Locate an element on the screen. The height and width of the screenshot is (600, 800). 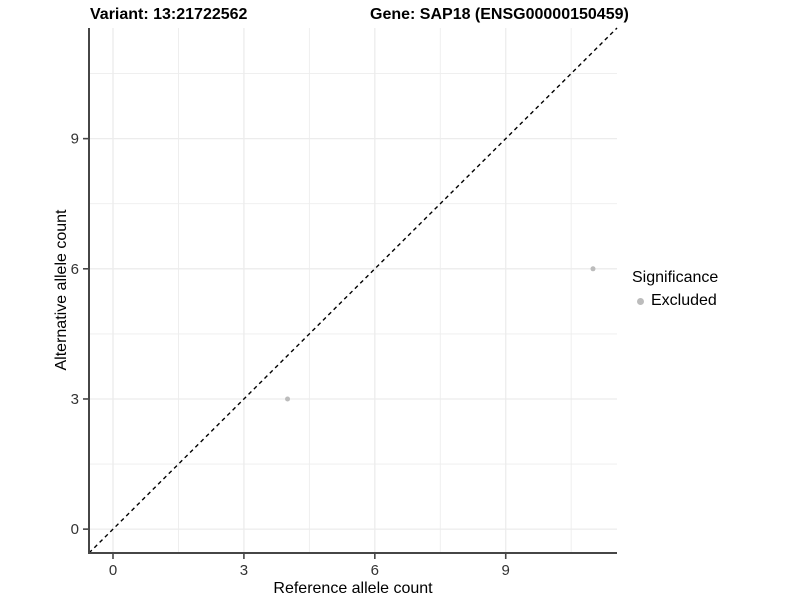
x-tick-label: 0 is located at coordinates (113, 570).